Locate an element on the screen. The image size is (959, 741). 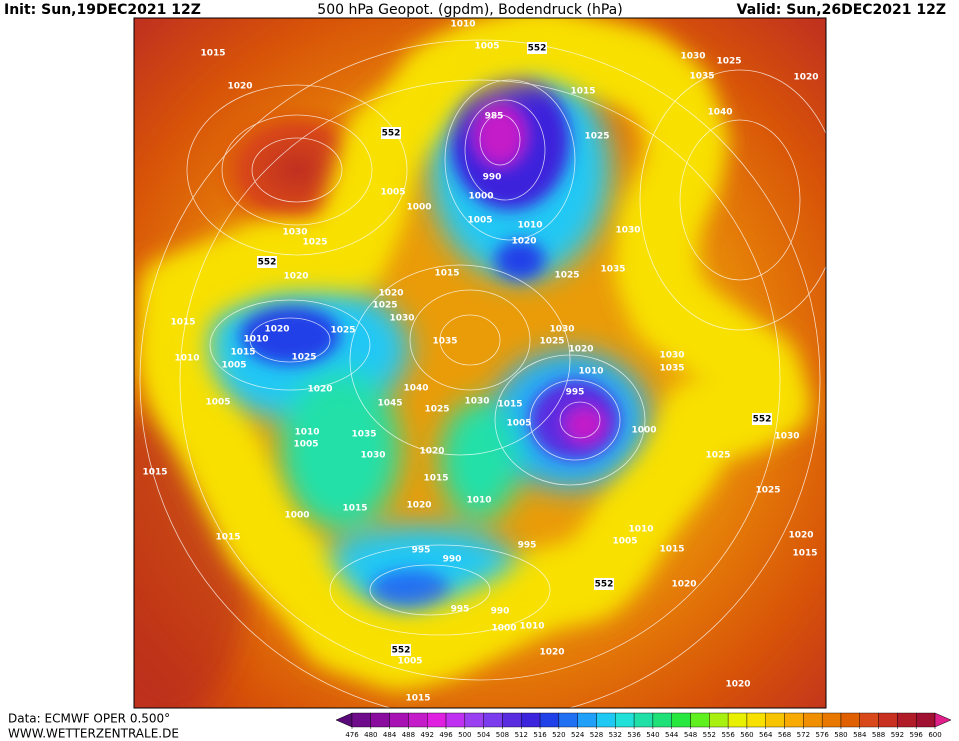
colorbar-tick-label: 600 is located at coordinates (934, 735).